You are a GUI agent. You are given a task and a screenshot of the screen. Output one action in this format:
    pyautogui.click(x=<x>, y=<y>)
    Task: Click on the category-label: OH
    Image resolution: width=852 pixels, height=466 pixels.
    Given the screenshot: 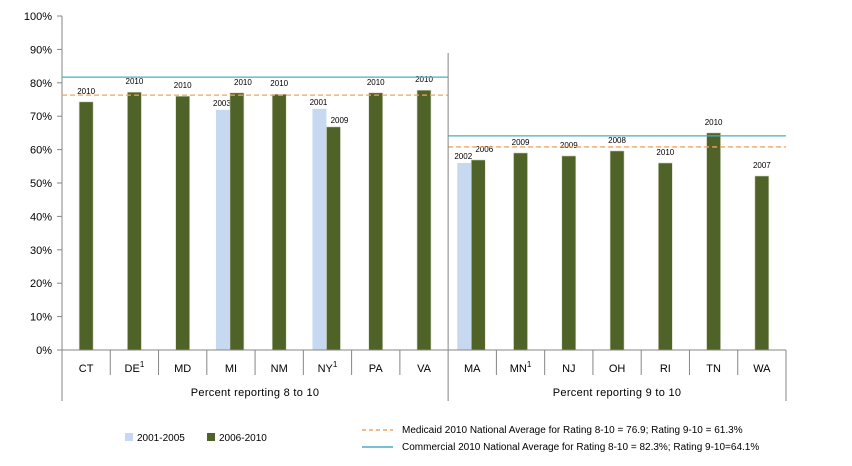 What is the action you would take?
    pyautogui.click(x=617, y=369)
    